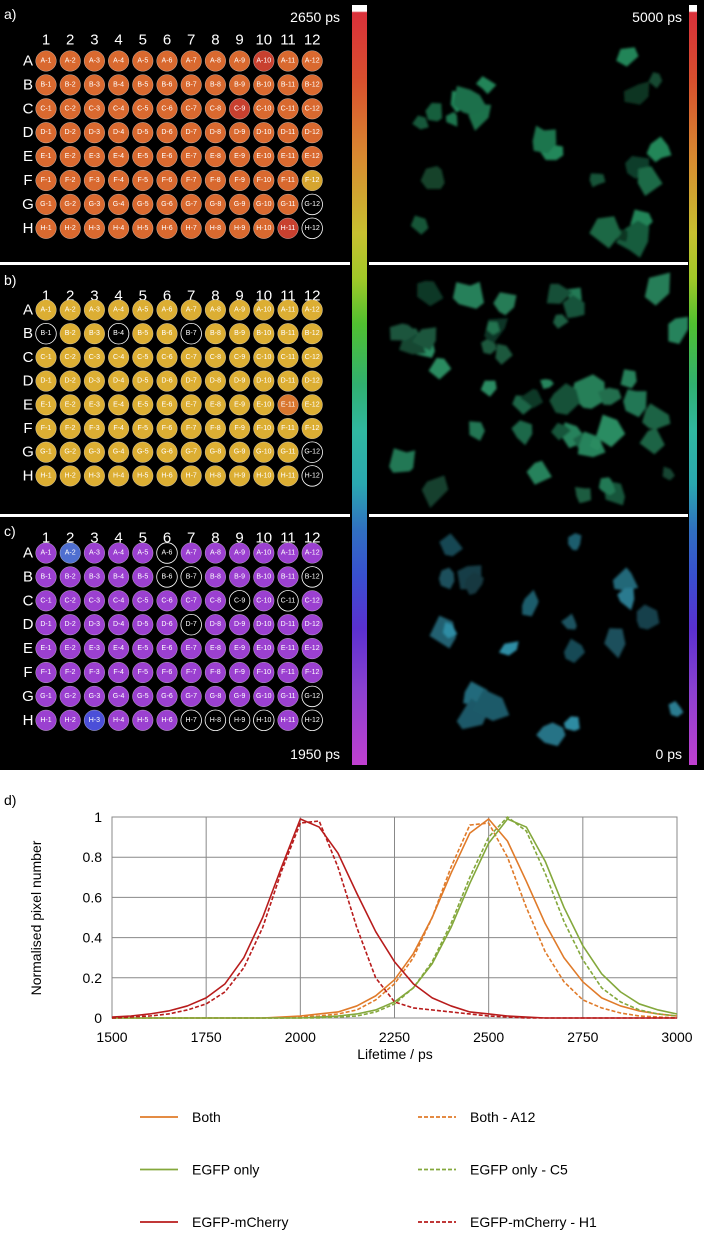 The width and height of the screenshot is (704, 1250). What do you see at coordinates (28, 720) in the screenshot?
I see `plate-row-label: H` at bounding box center [28, 720].